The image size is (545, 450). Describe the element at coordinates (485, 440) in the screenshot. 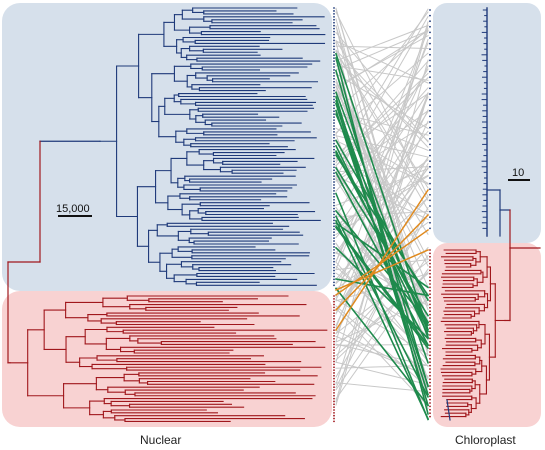

I see `chloroplast-panel-label: Chloroplast` at that location.